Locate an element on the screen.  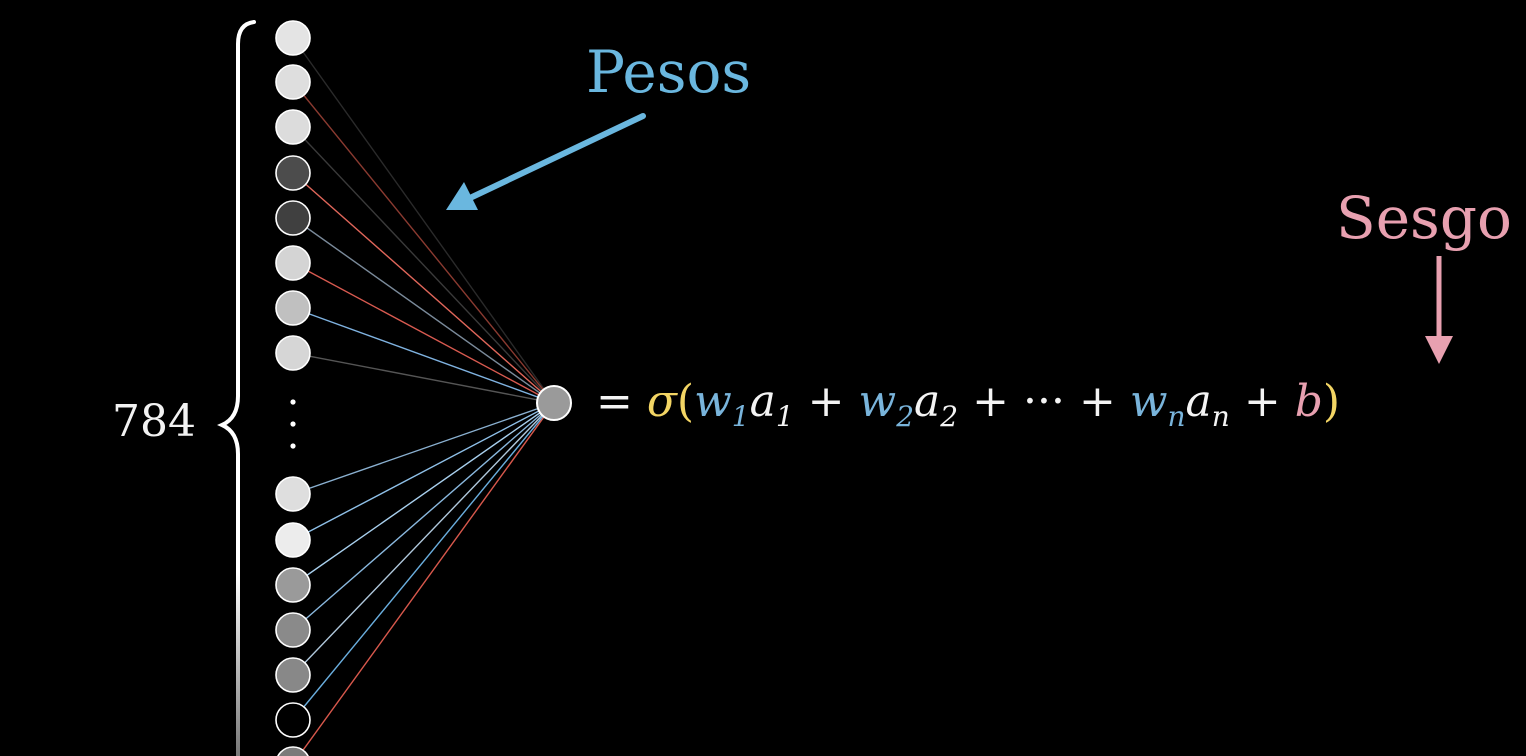
weight-2-index: 2 is located at coordinates (905, 416).